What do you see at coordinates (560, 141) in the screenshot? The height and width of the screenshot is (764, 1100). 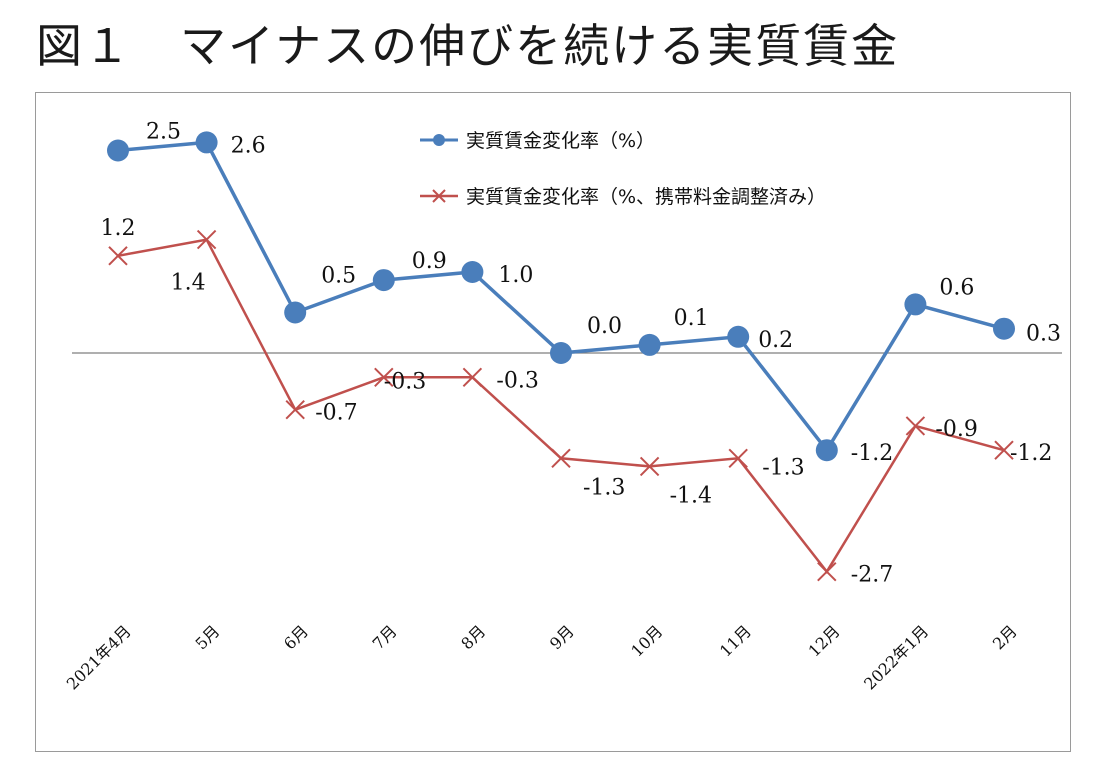 I see `legend-label-series-1: 実質賃金変化率（%）` at bounding box center [560, 141].